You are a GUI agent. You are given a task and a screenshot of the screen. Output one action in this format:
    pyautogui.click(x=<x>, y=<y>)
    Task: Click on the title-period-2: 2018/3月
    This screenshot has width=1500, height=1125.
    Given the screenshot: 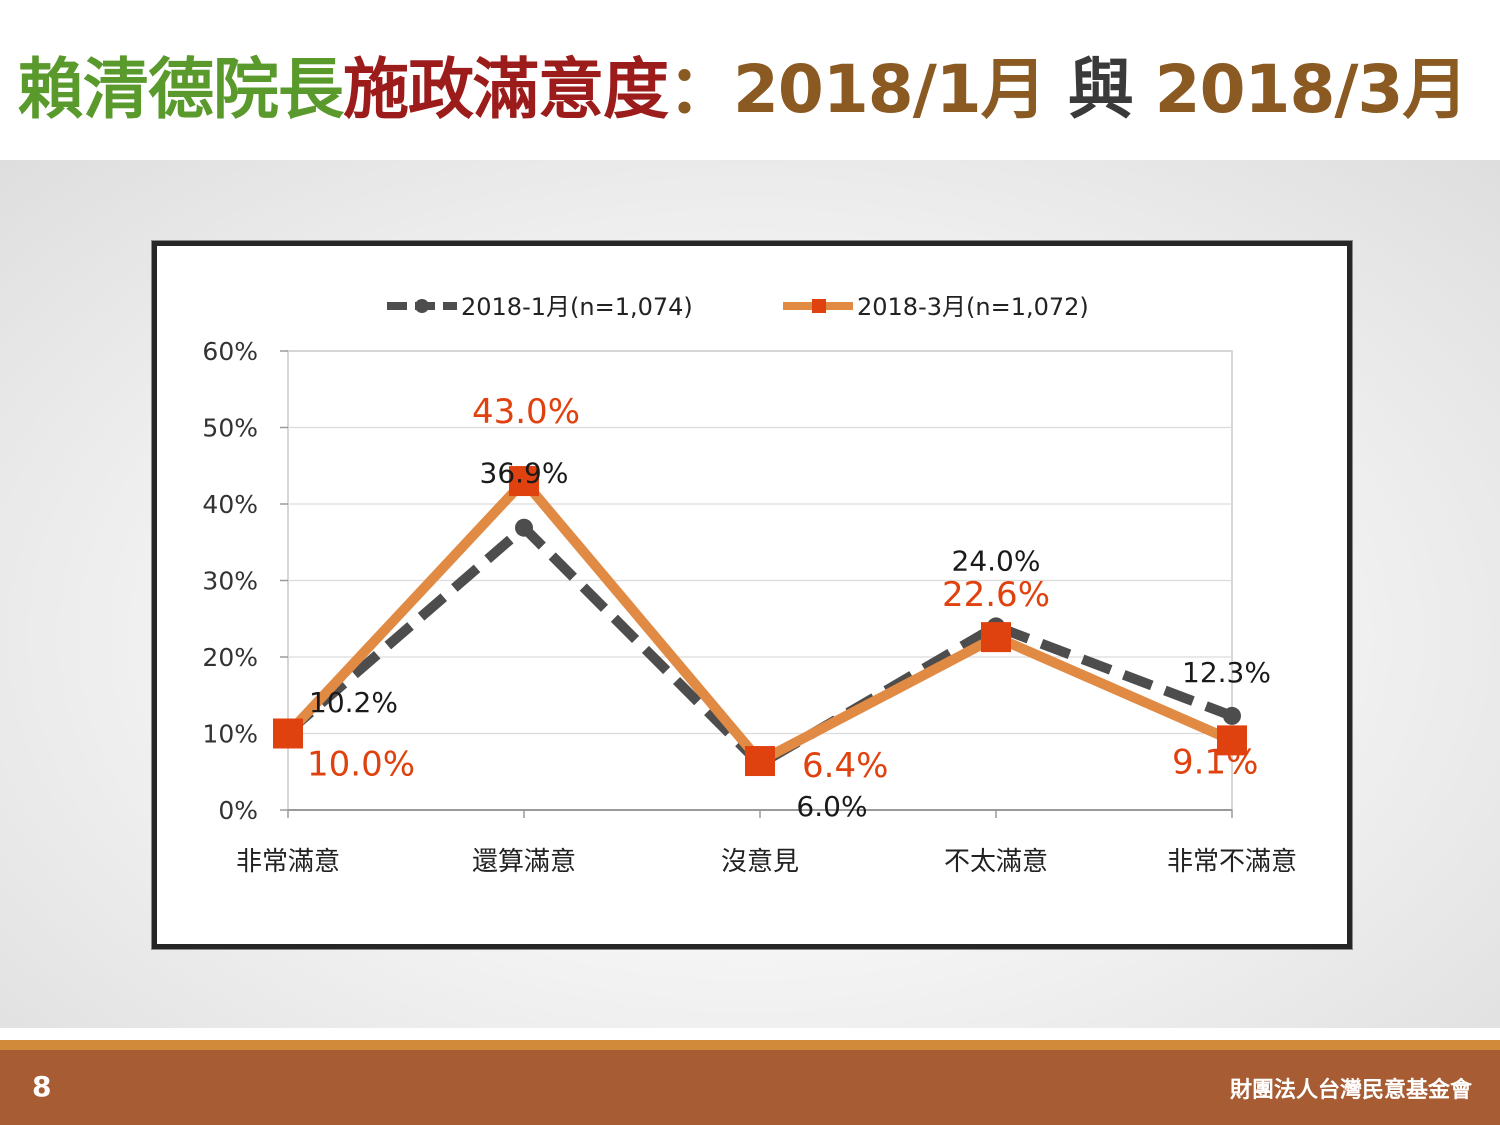 What is the action you would take?
    pyautogui.click(x=1300, y=89)
    